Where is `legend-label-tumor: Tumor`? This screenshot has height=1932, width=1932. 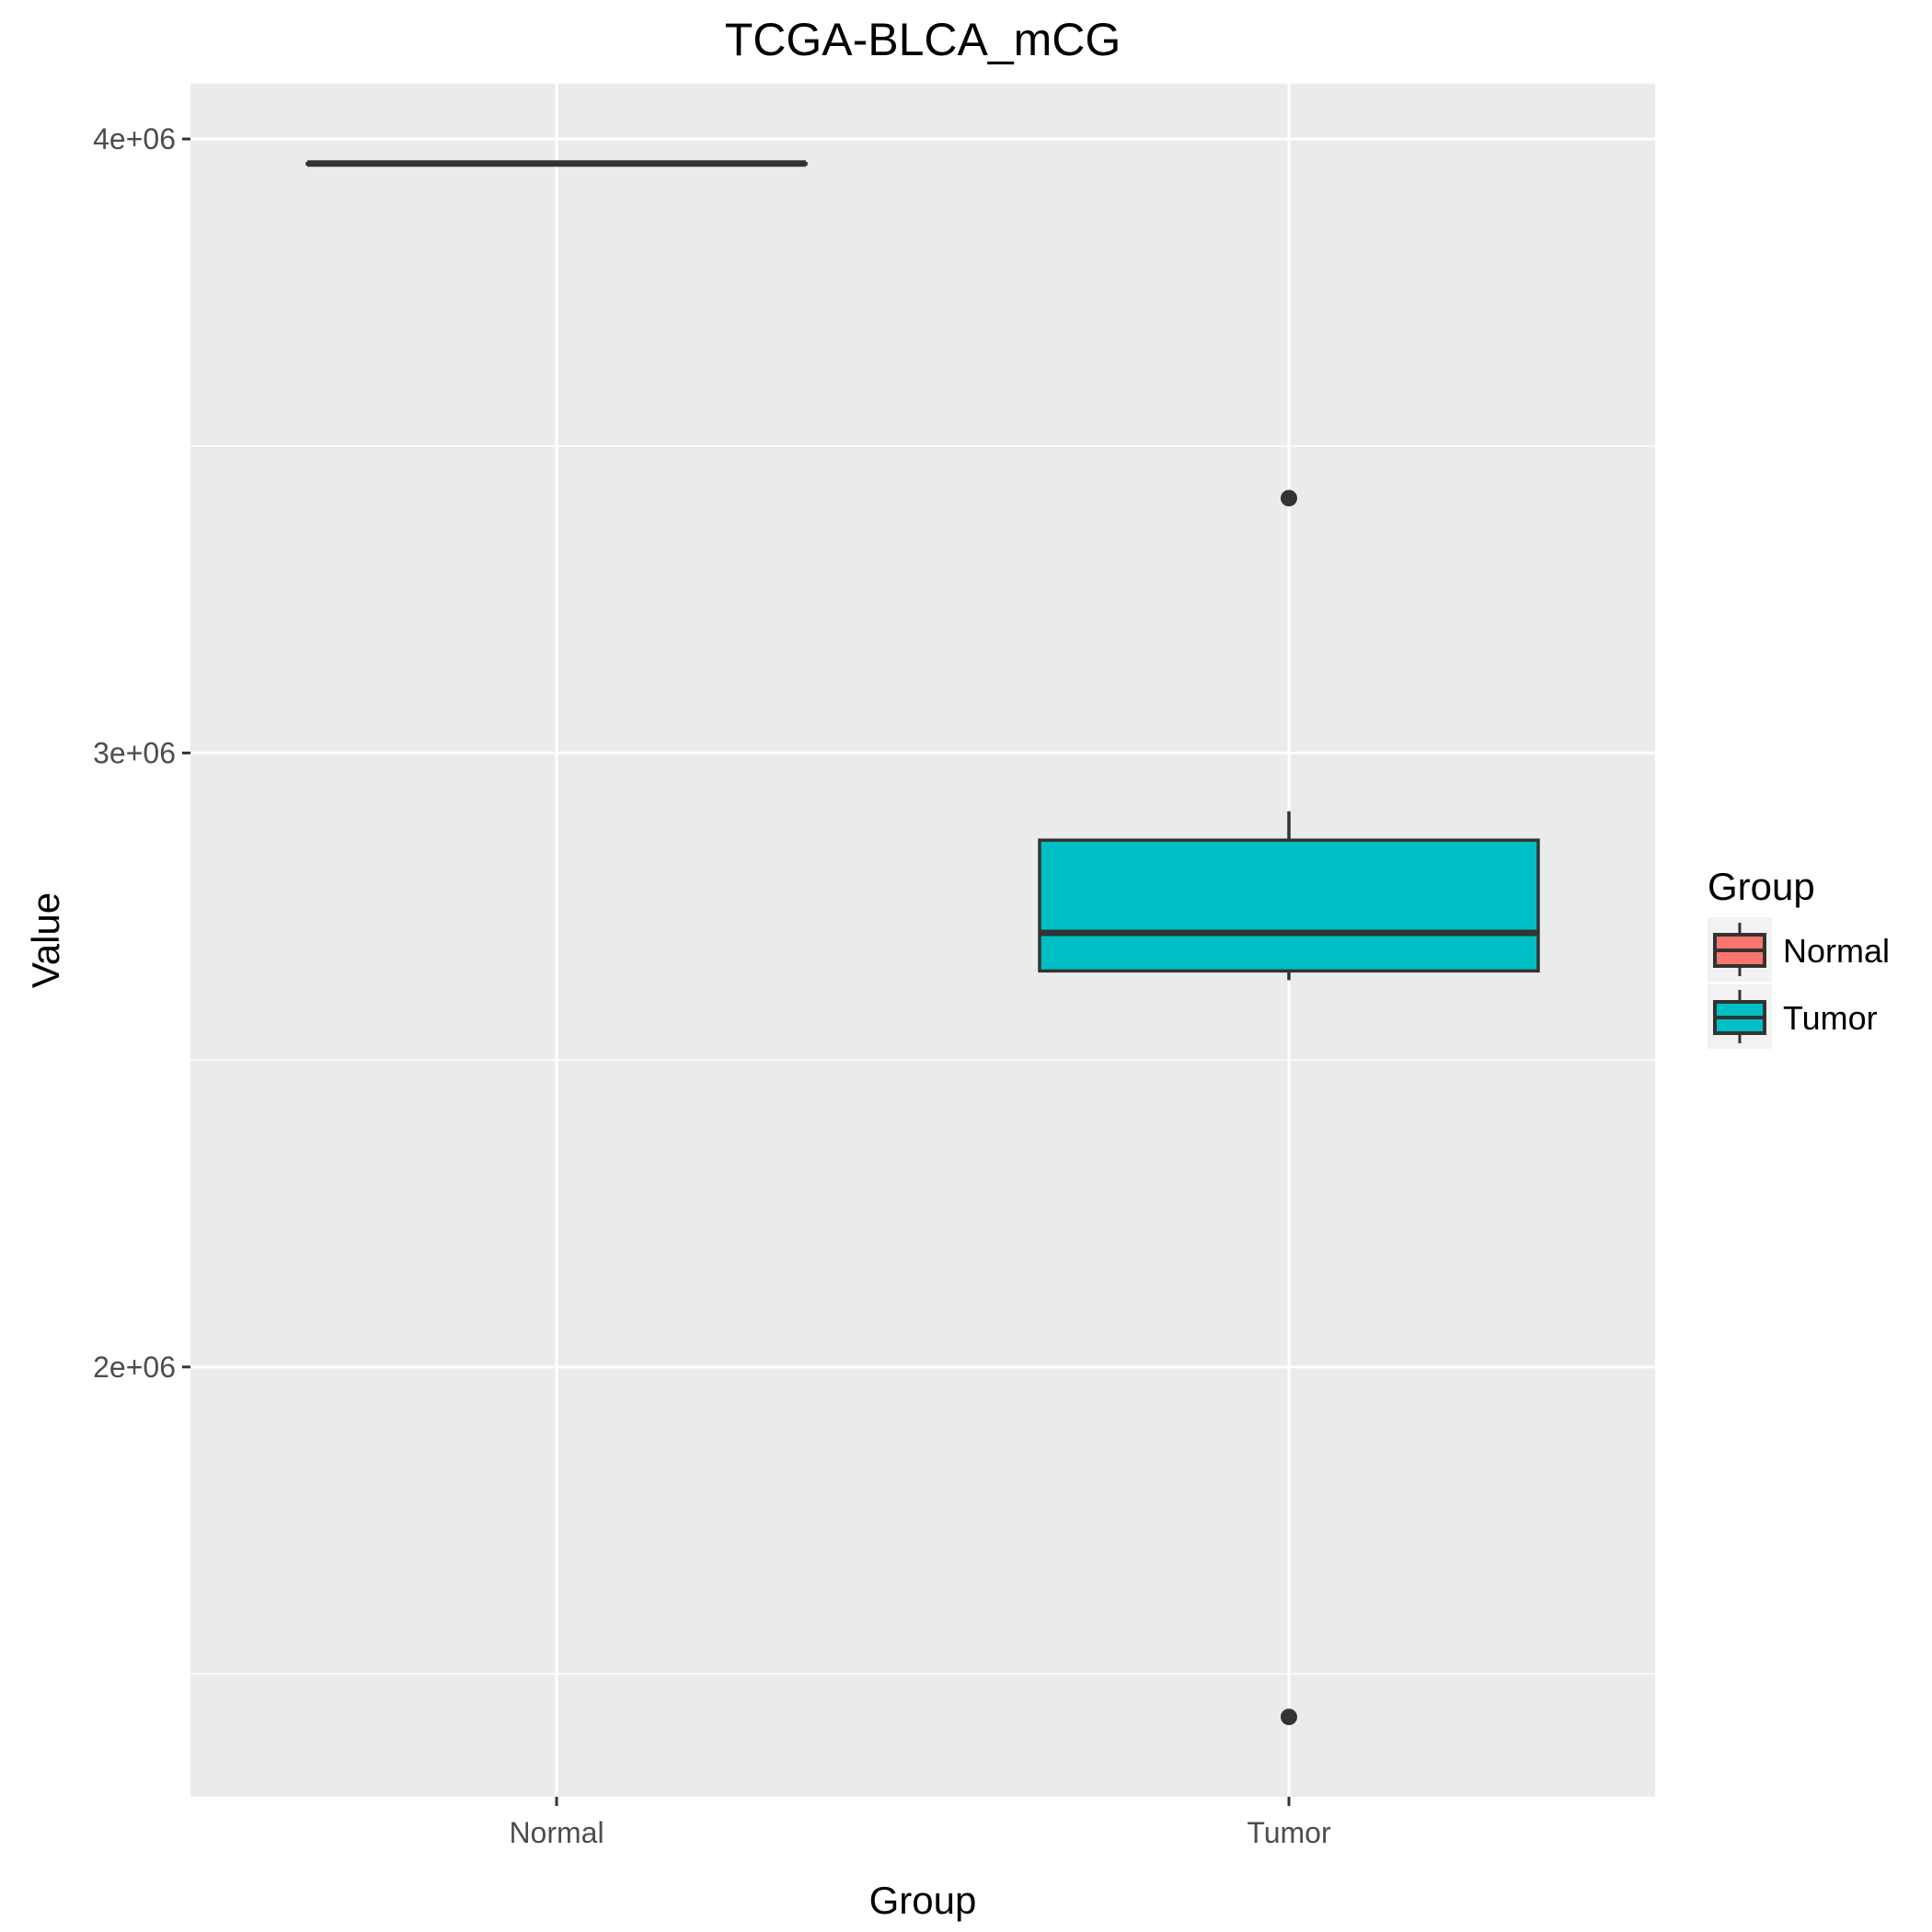
legend-label-tumor: Tumor is located at coordinates (1830, 1018).